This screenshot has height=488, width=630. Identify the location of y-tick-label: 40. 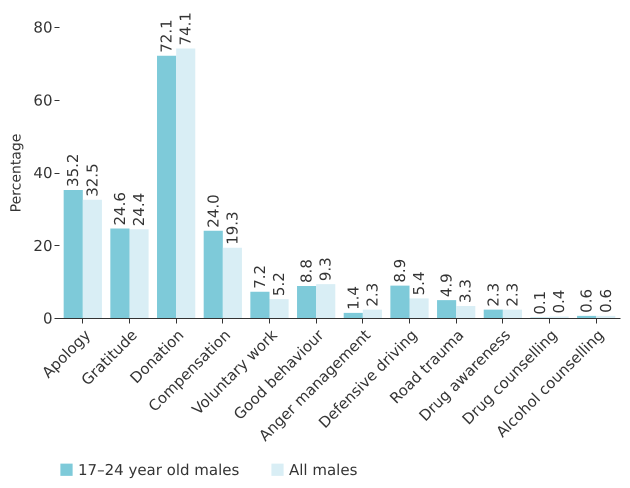
(42, 173).